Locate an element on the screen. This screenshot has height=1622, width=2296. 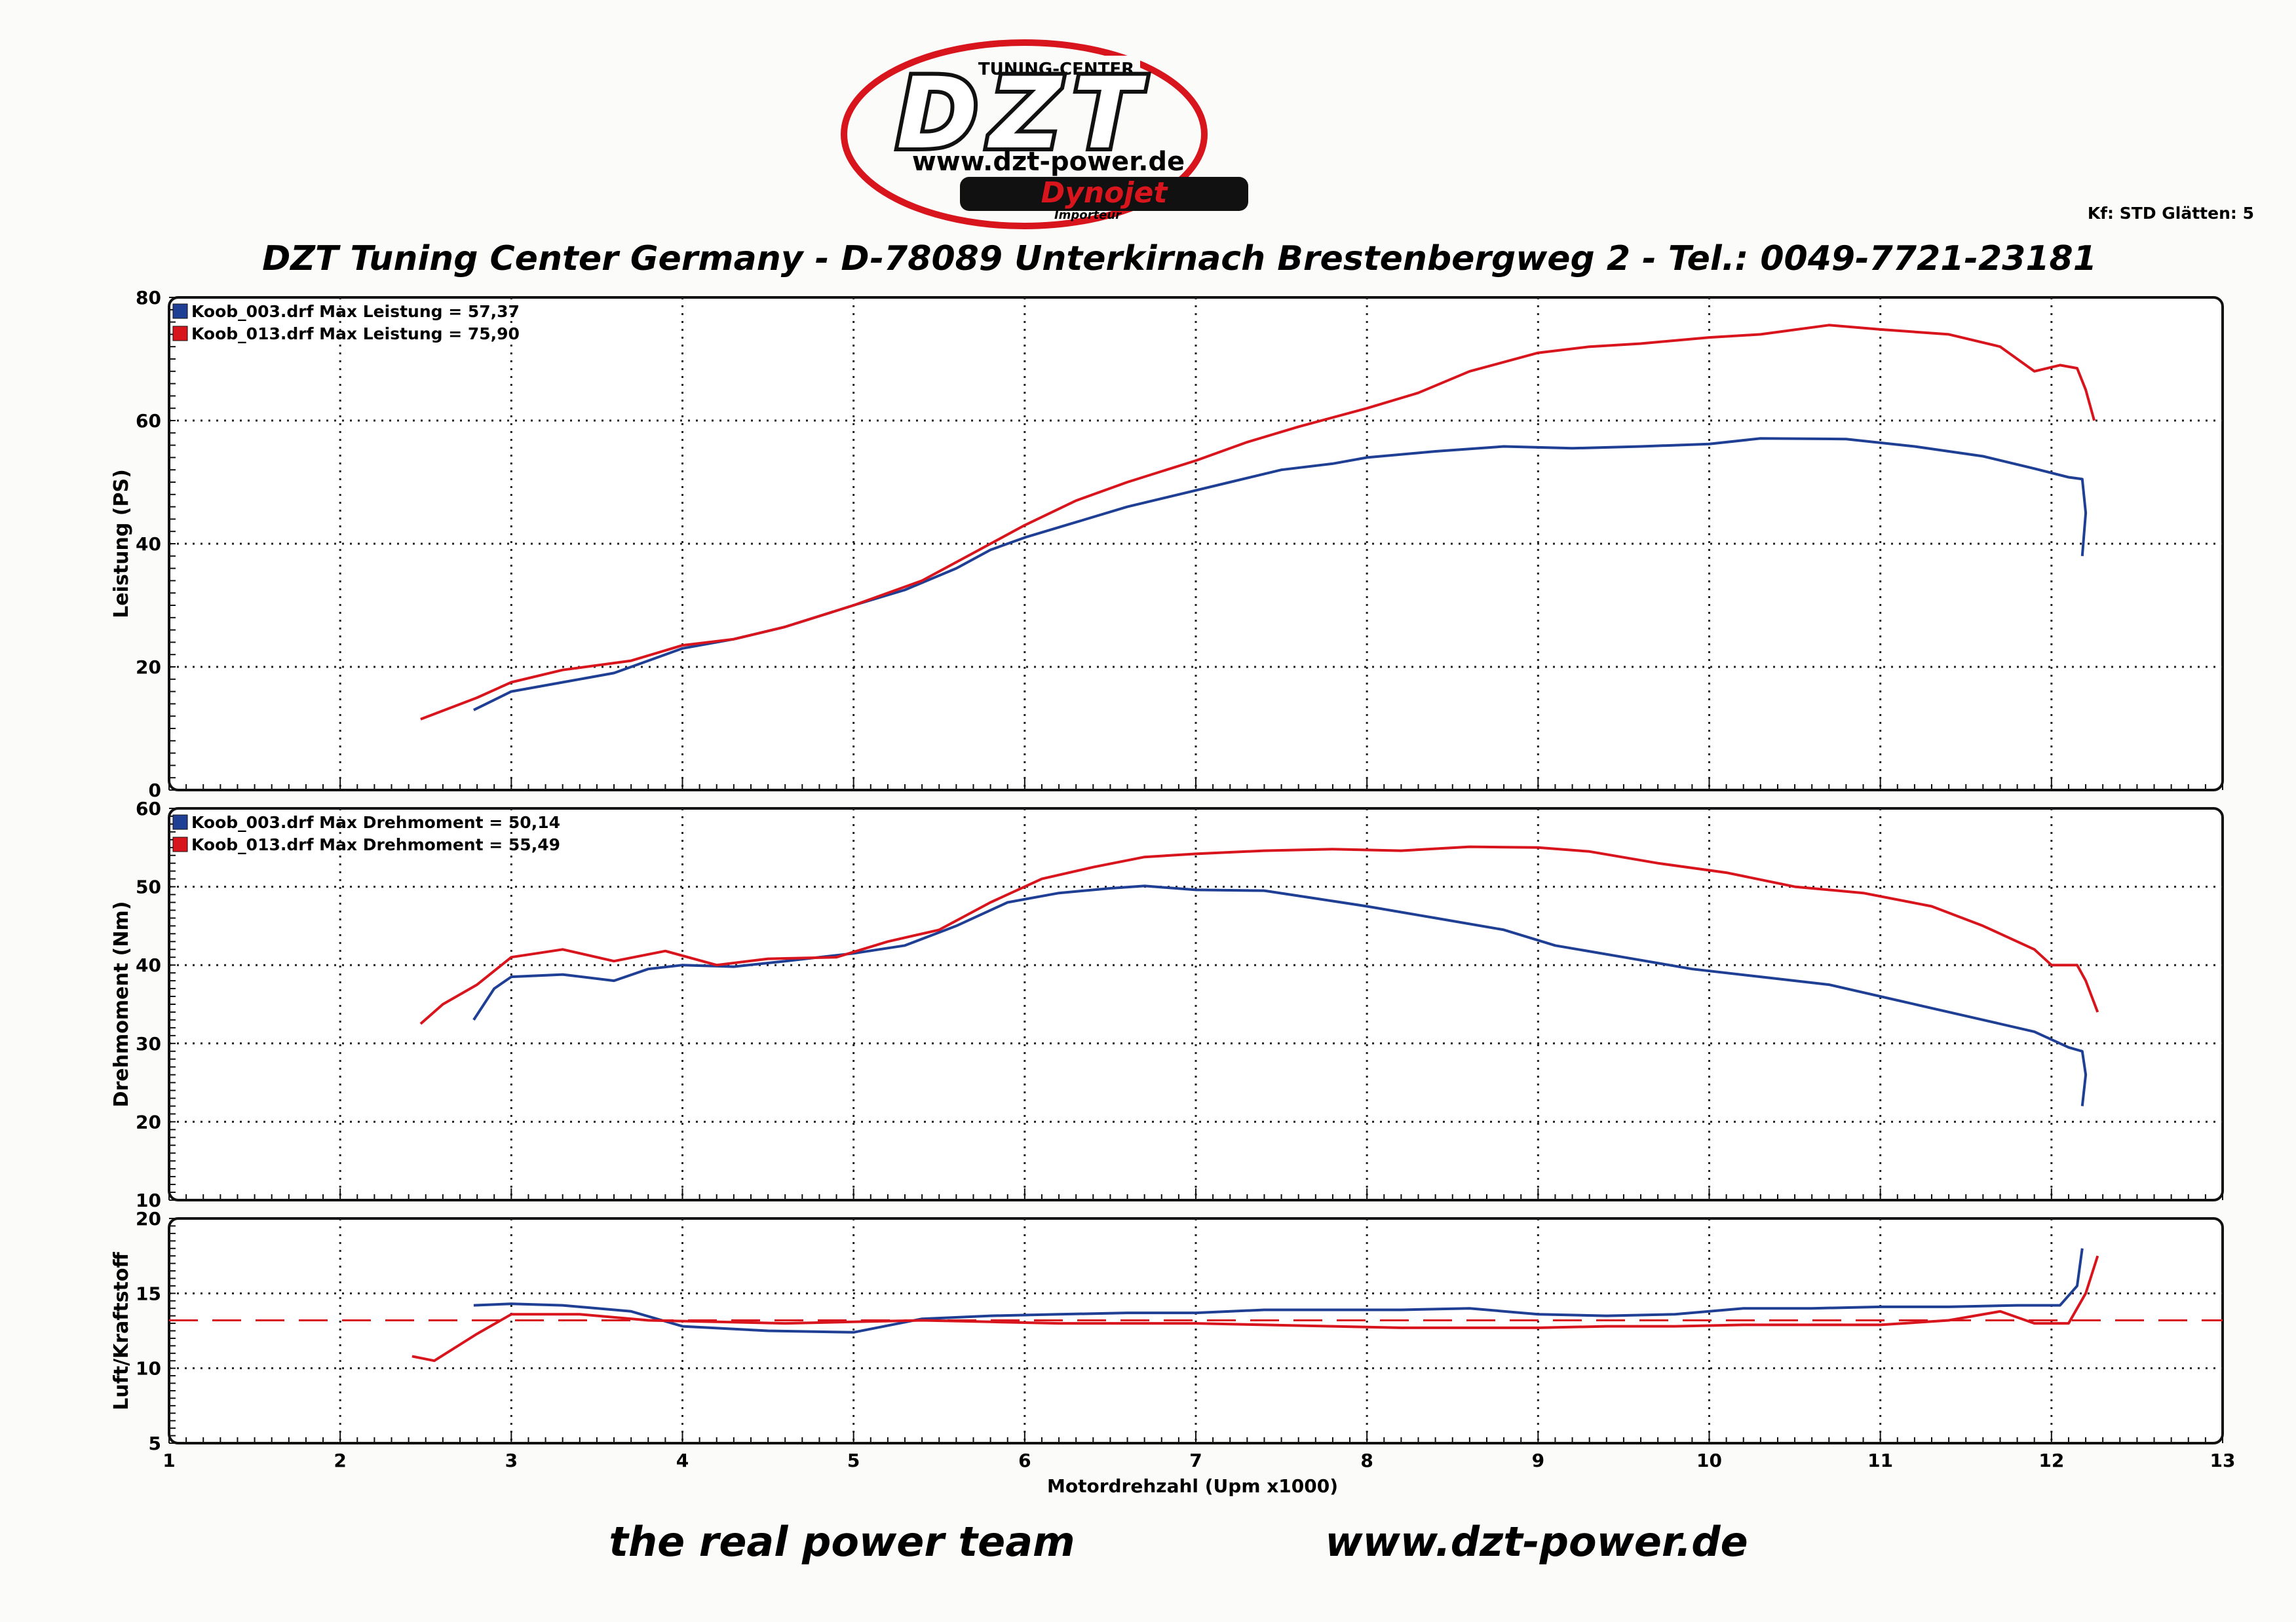
x-tick-label: 11 is located at coordinates (1880, 1460).